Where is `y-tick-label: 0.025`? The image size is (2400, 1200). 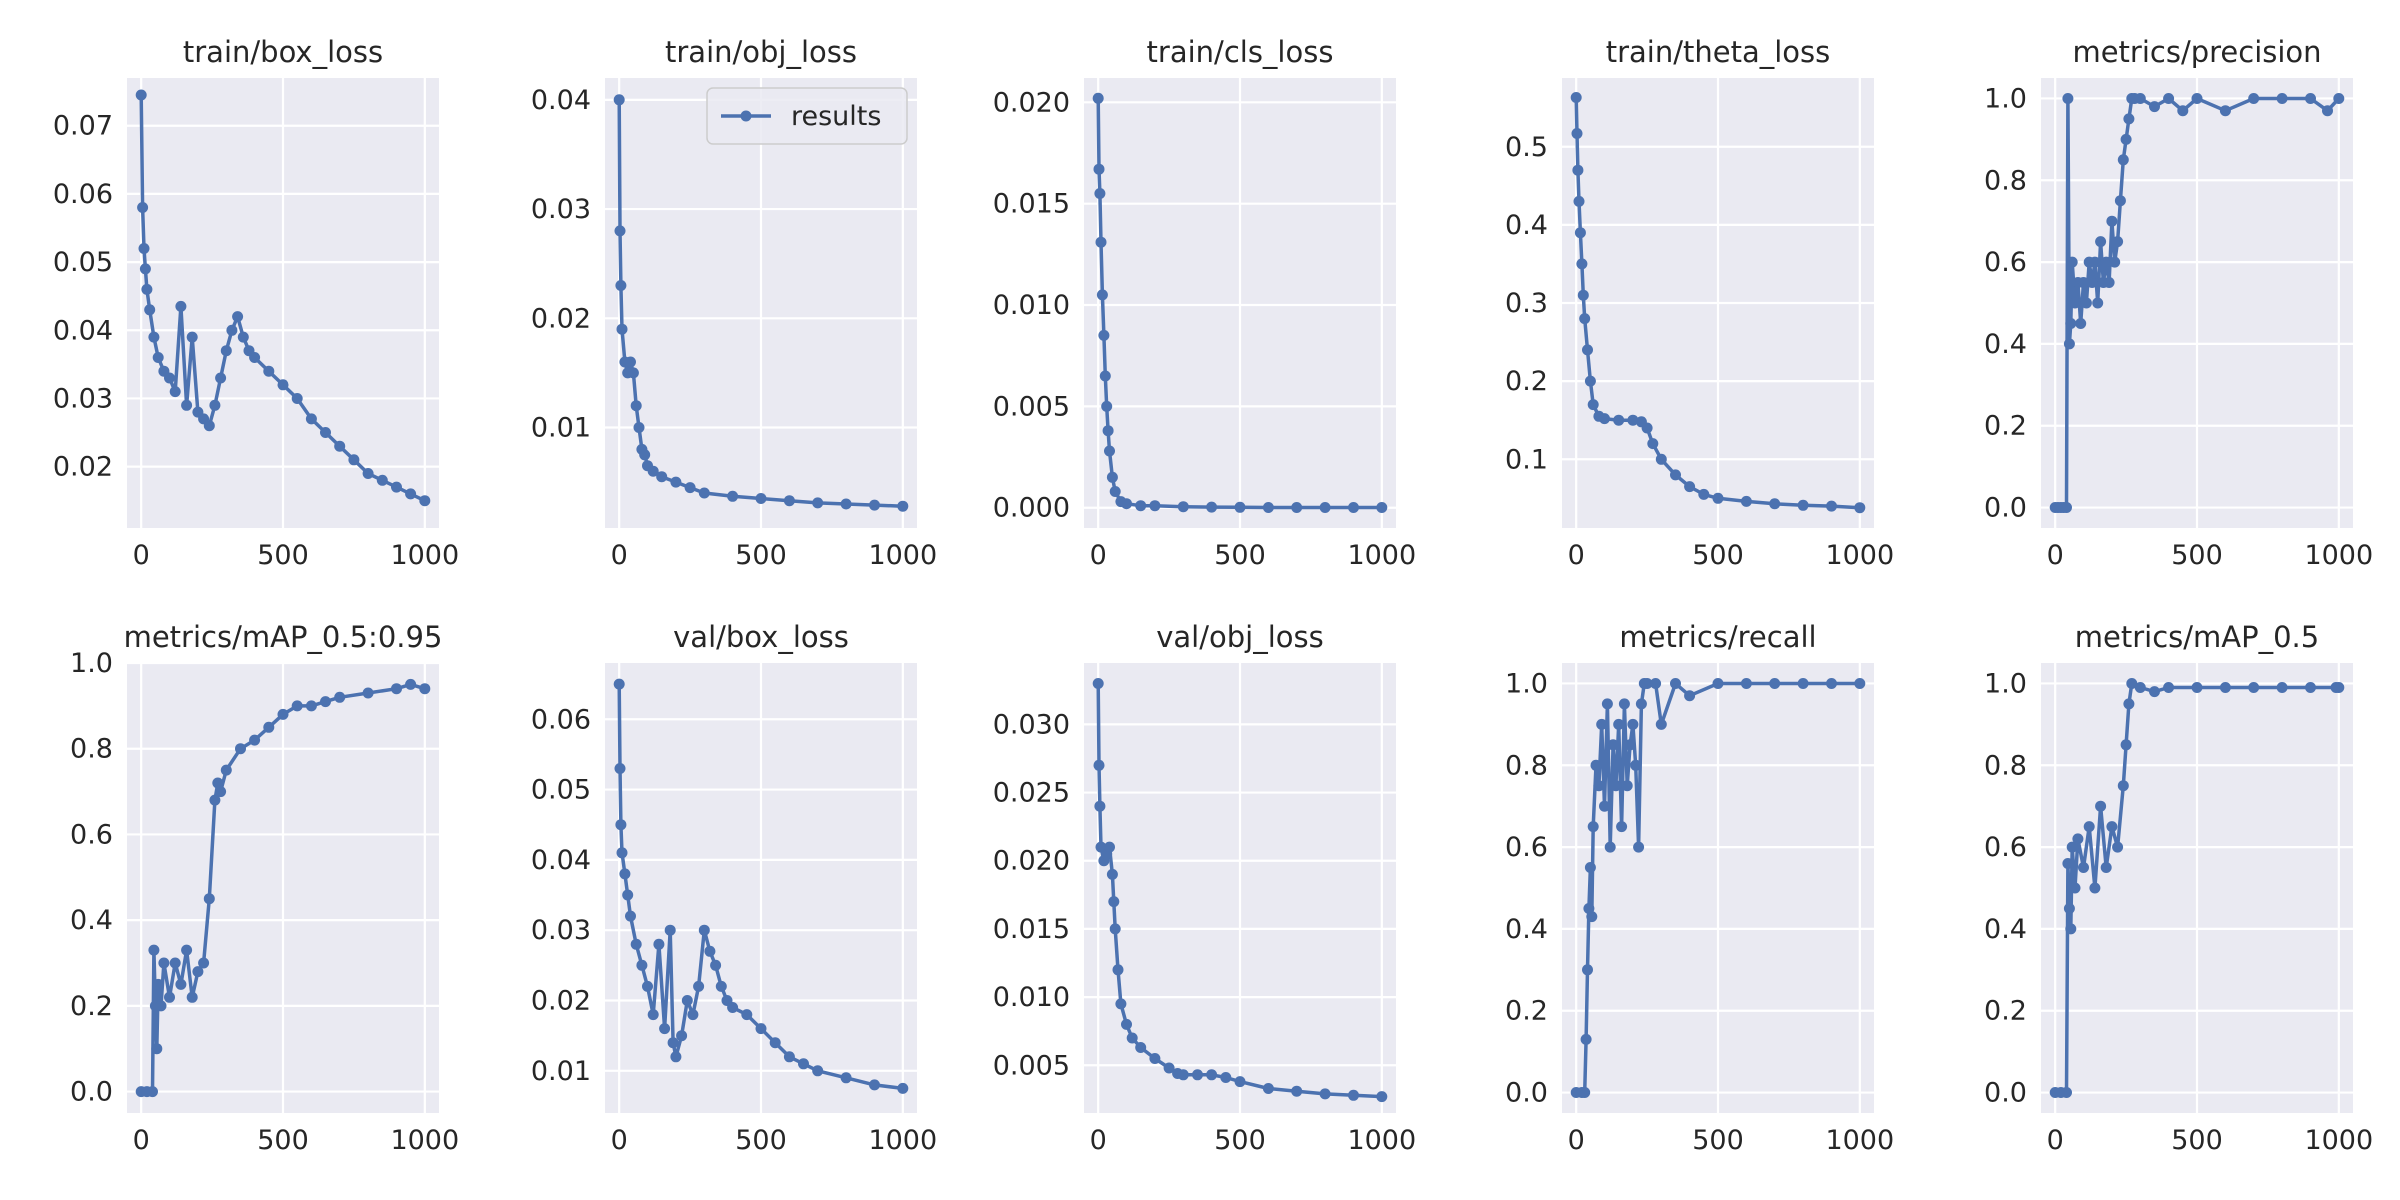
y-tick-label: 0.025 is located at coordinates (1031, 793).